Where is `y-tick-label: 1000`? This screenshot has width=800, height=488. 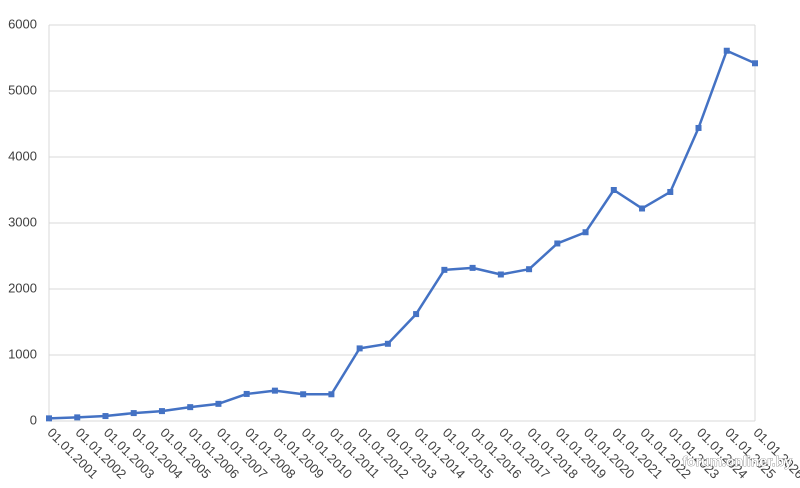
y-tick-label: 1000 is located at coordinates (22, 353).